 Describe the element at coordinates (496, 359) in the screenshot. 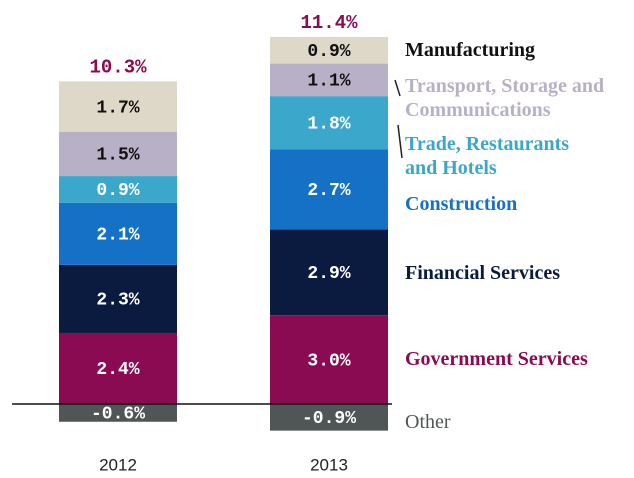

I see `legend-entry: Government Services` at that location.